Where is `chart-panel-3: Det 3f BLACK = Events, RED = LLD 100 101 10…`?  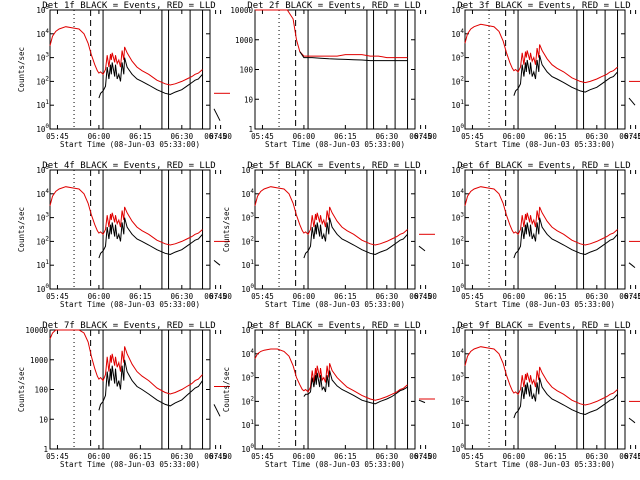 chart-panel-3: Det 3f BLACK = Events, RED = LLD 100 101 10… is located at coordinates (545, 75).